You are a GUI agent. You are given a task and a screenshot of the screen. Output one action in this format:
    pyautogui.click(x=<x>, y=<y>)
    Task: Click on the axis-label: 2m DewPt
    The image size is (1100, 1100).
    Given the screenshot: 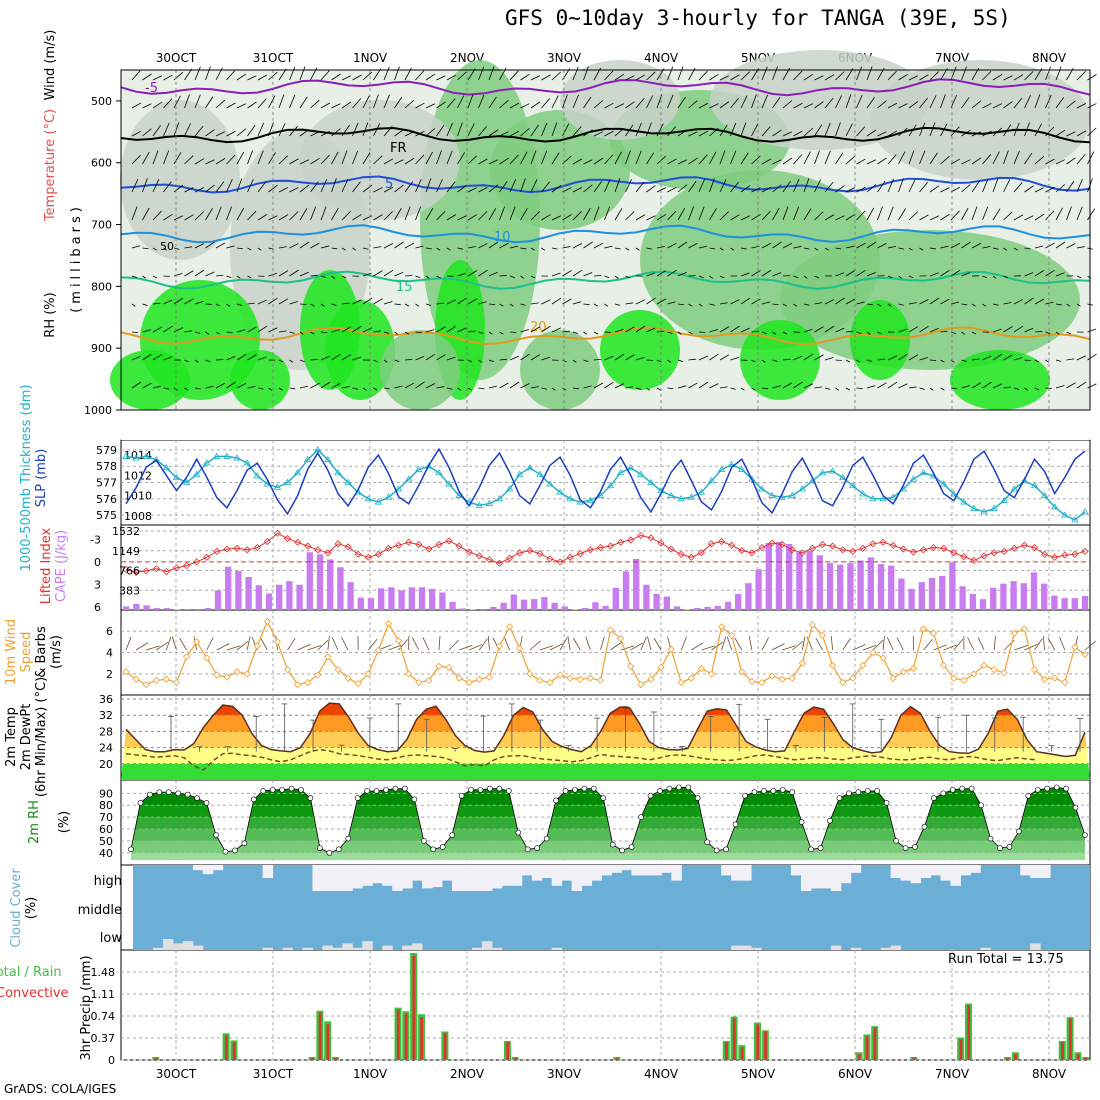 What is the action you would take?
    pyautogui.click(x=26, y=737)
    